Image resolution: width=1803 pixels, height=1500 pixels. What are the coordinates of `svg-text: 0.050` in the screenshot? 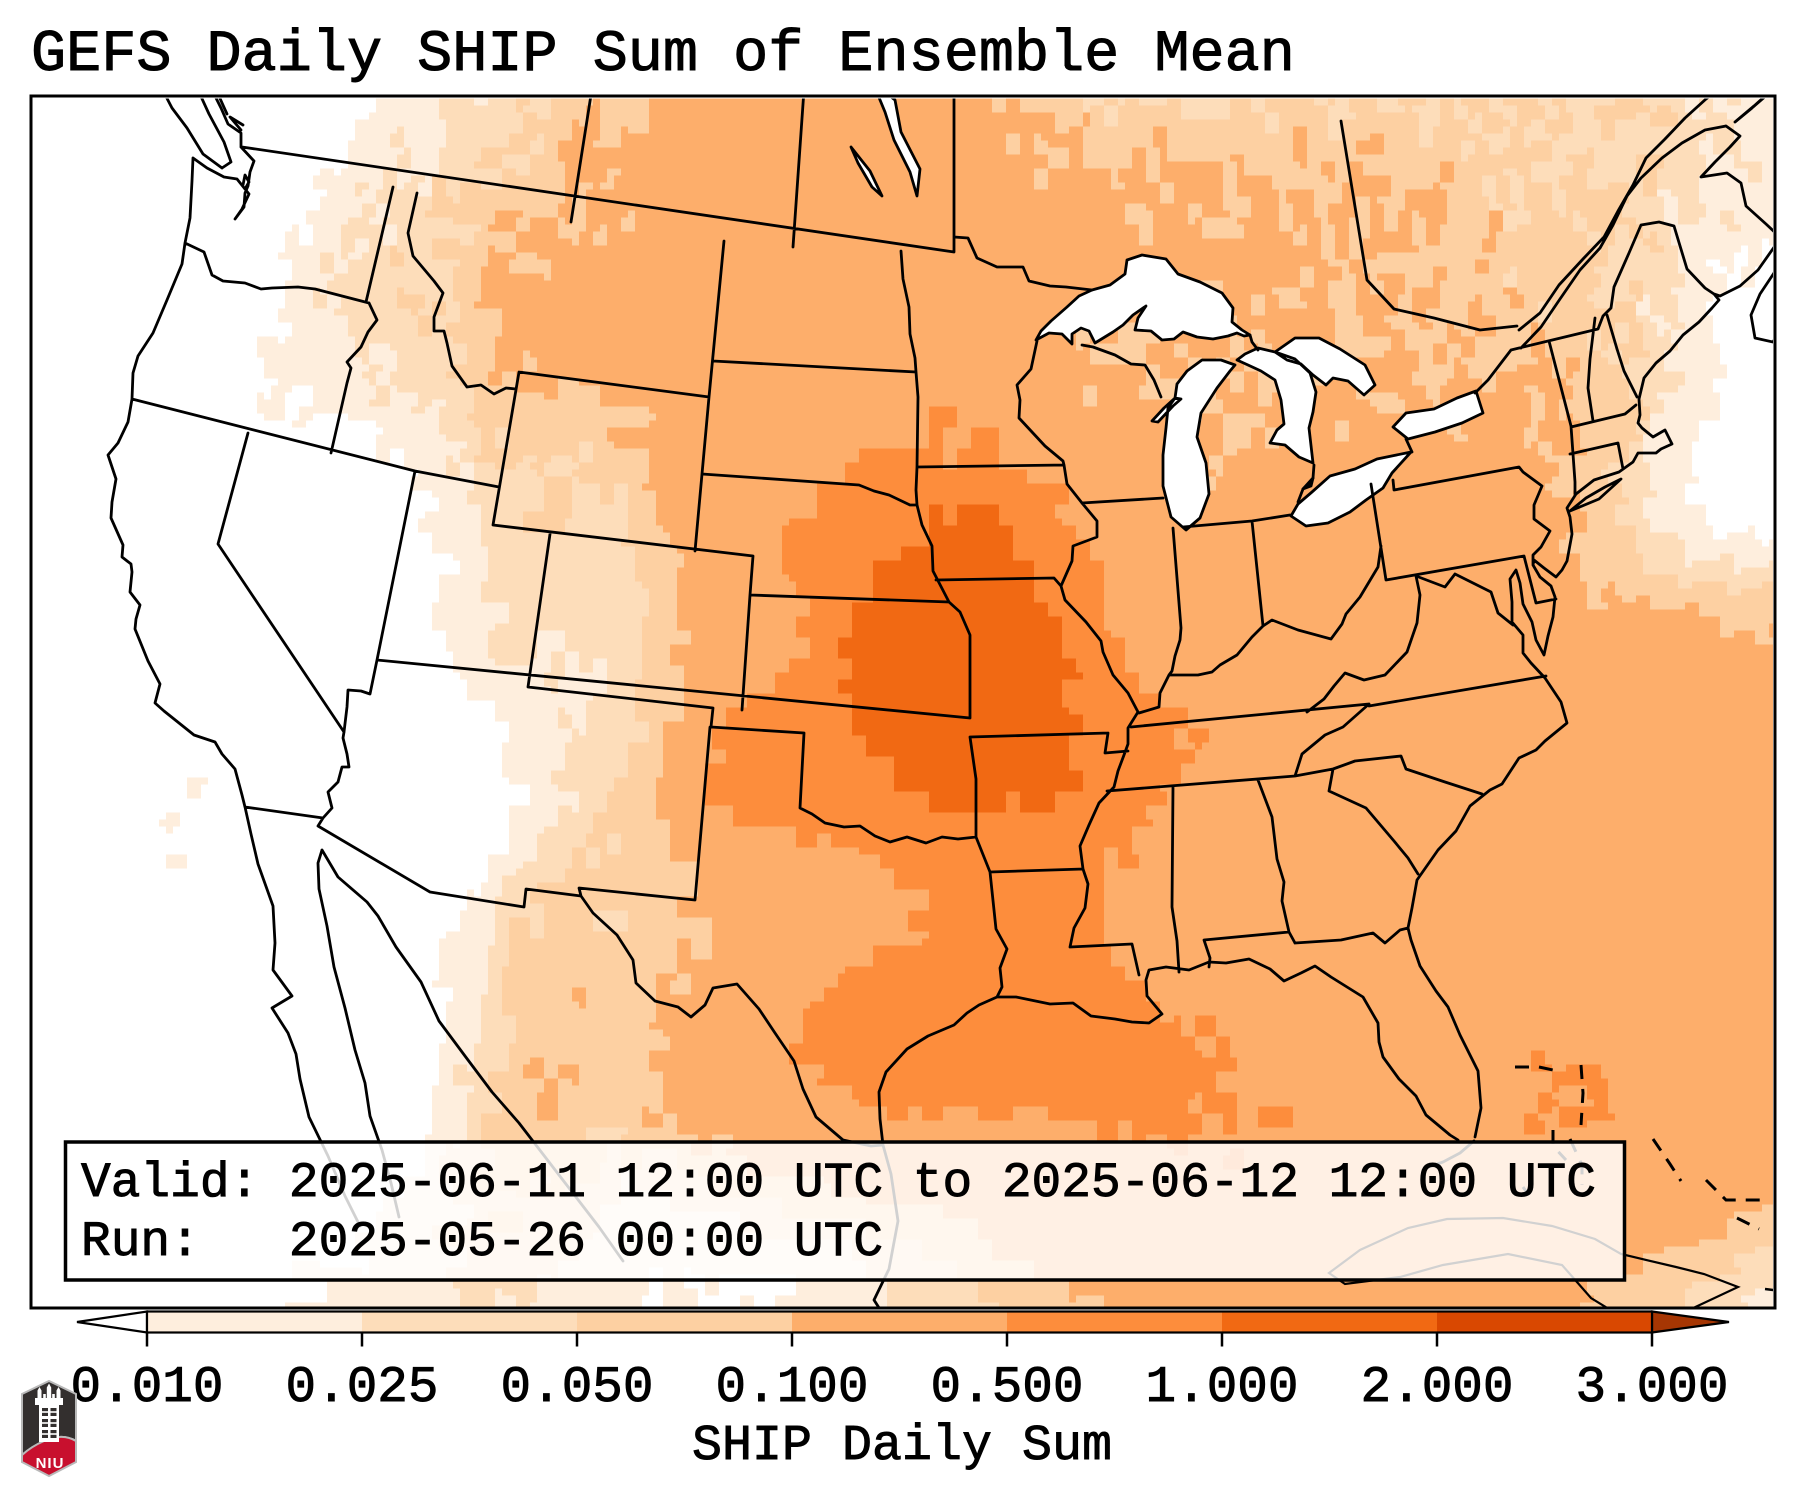 It's located at (576, 1388).